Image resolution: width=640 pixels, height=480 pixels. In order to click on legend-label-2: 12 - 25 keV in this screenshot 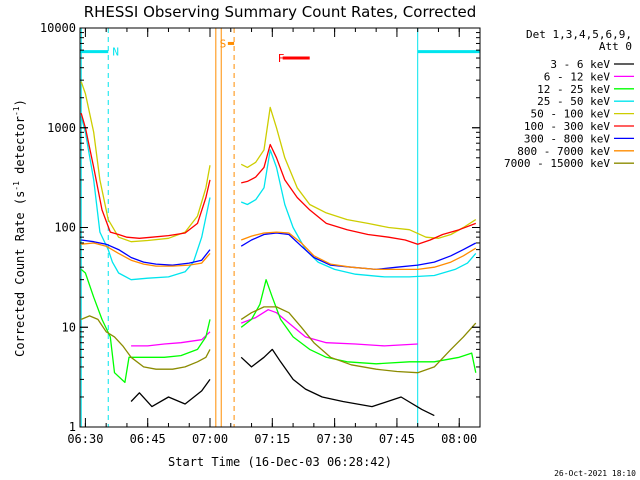, I will do `click(573, 89)`.